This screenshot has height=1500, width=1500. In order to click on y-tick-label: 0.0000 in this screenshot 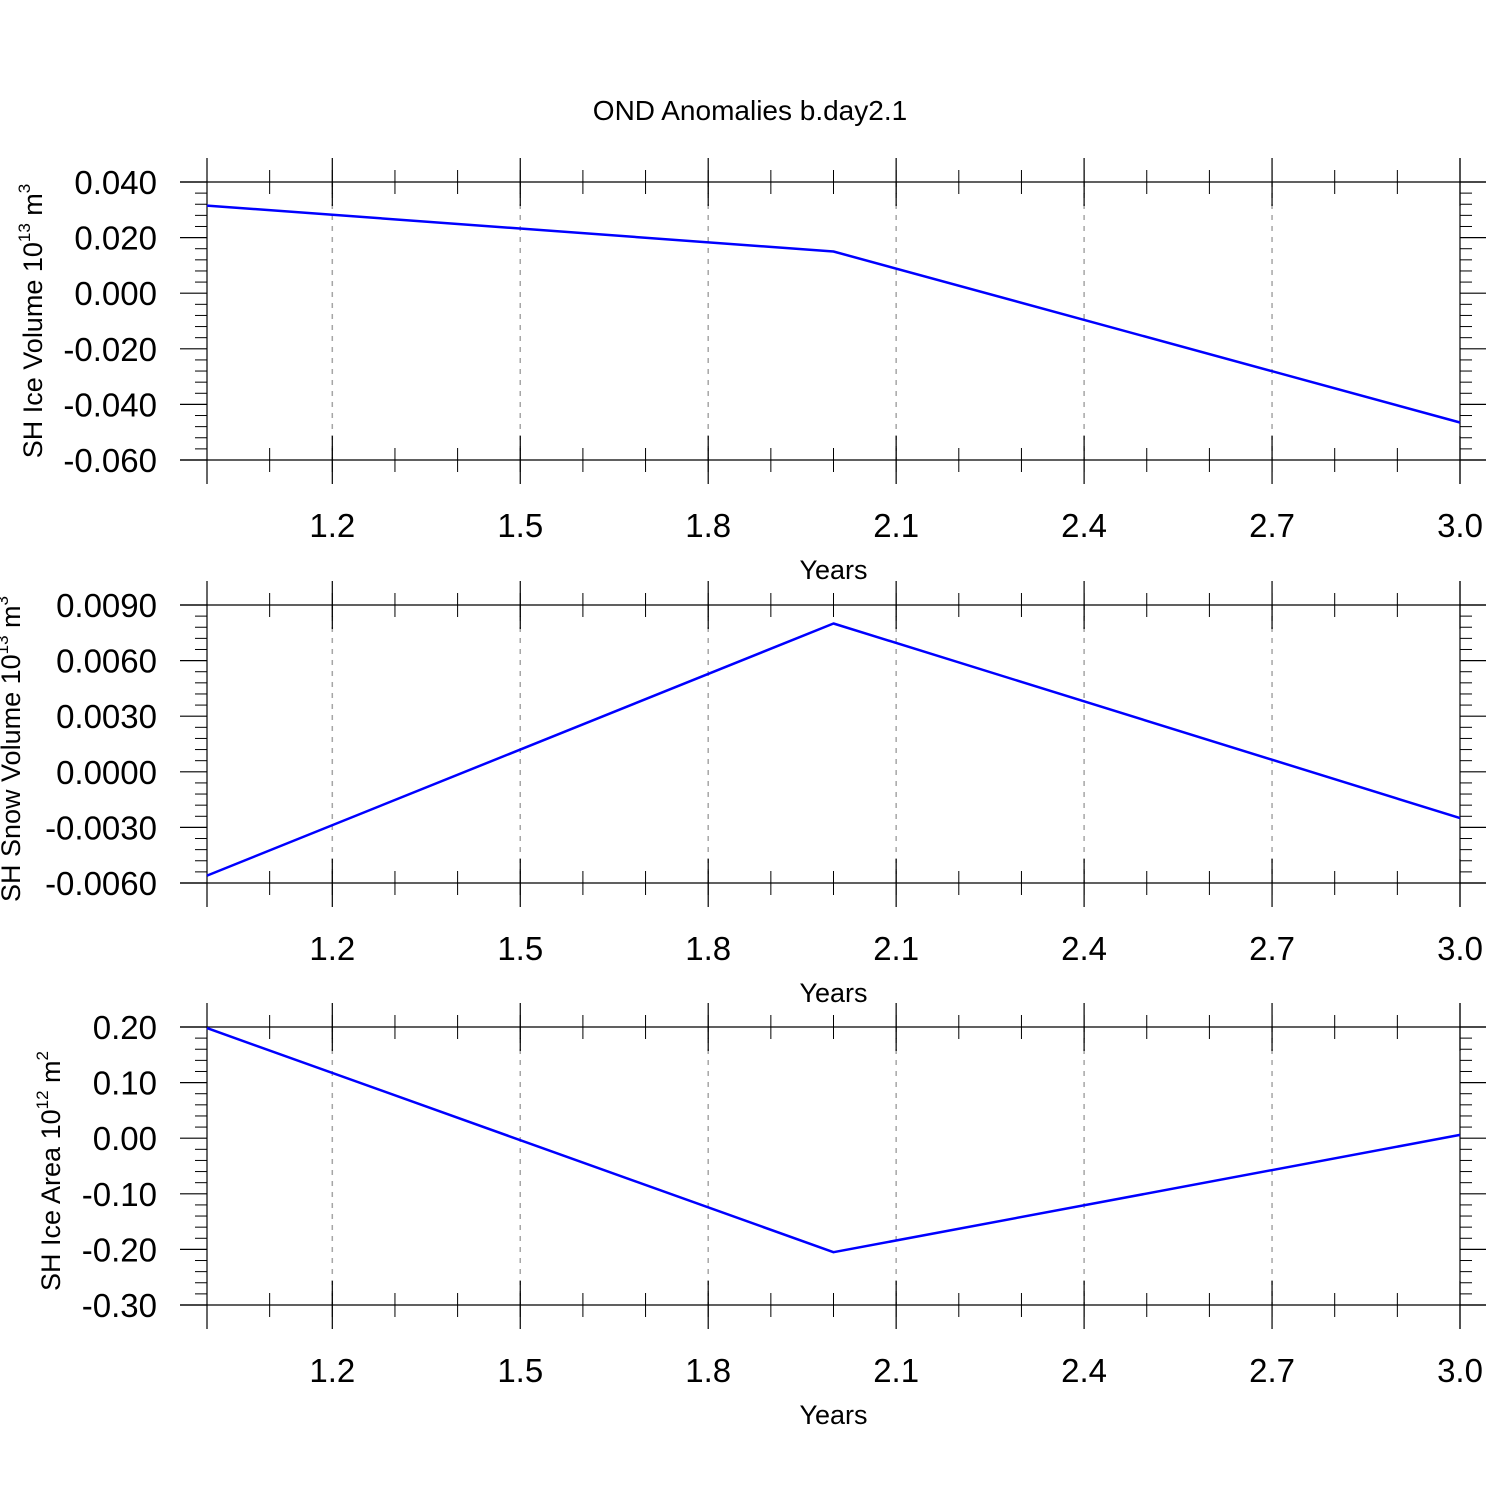, I will do `click(106, 772)`.